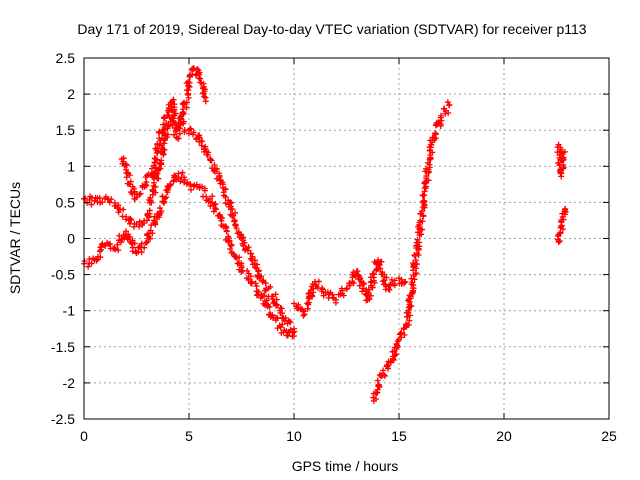  Describe the element at coordinates (63, 347) in the screenshot. I see `y-tick-label: -1.5` at that location.